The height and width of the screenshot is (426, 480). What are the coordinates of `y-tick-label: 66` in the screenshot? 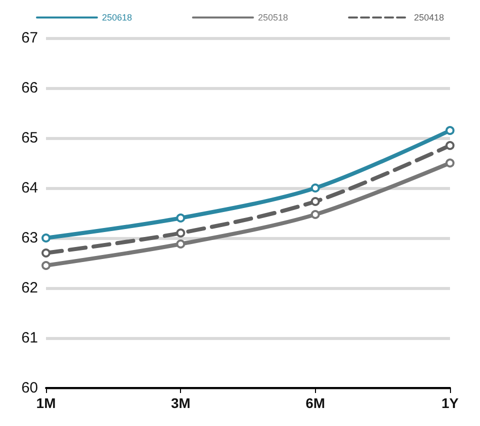 It's located at (29, 88).